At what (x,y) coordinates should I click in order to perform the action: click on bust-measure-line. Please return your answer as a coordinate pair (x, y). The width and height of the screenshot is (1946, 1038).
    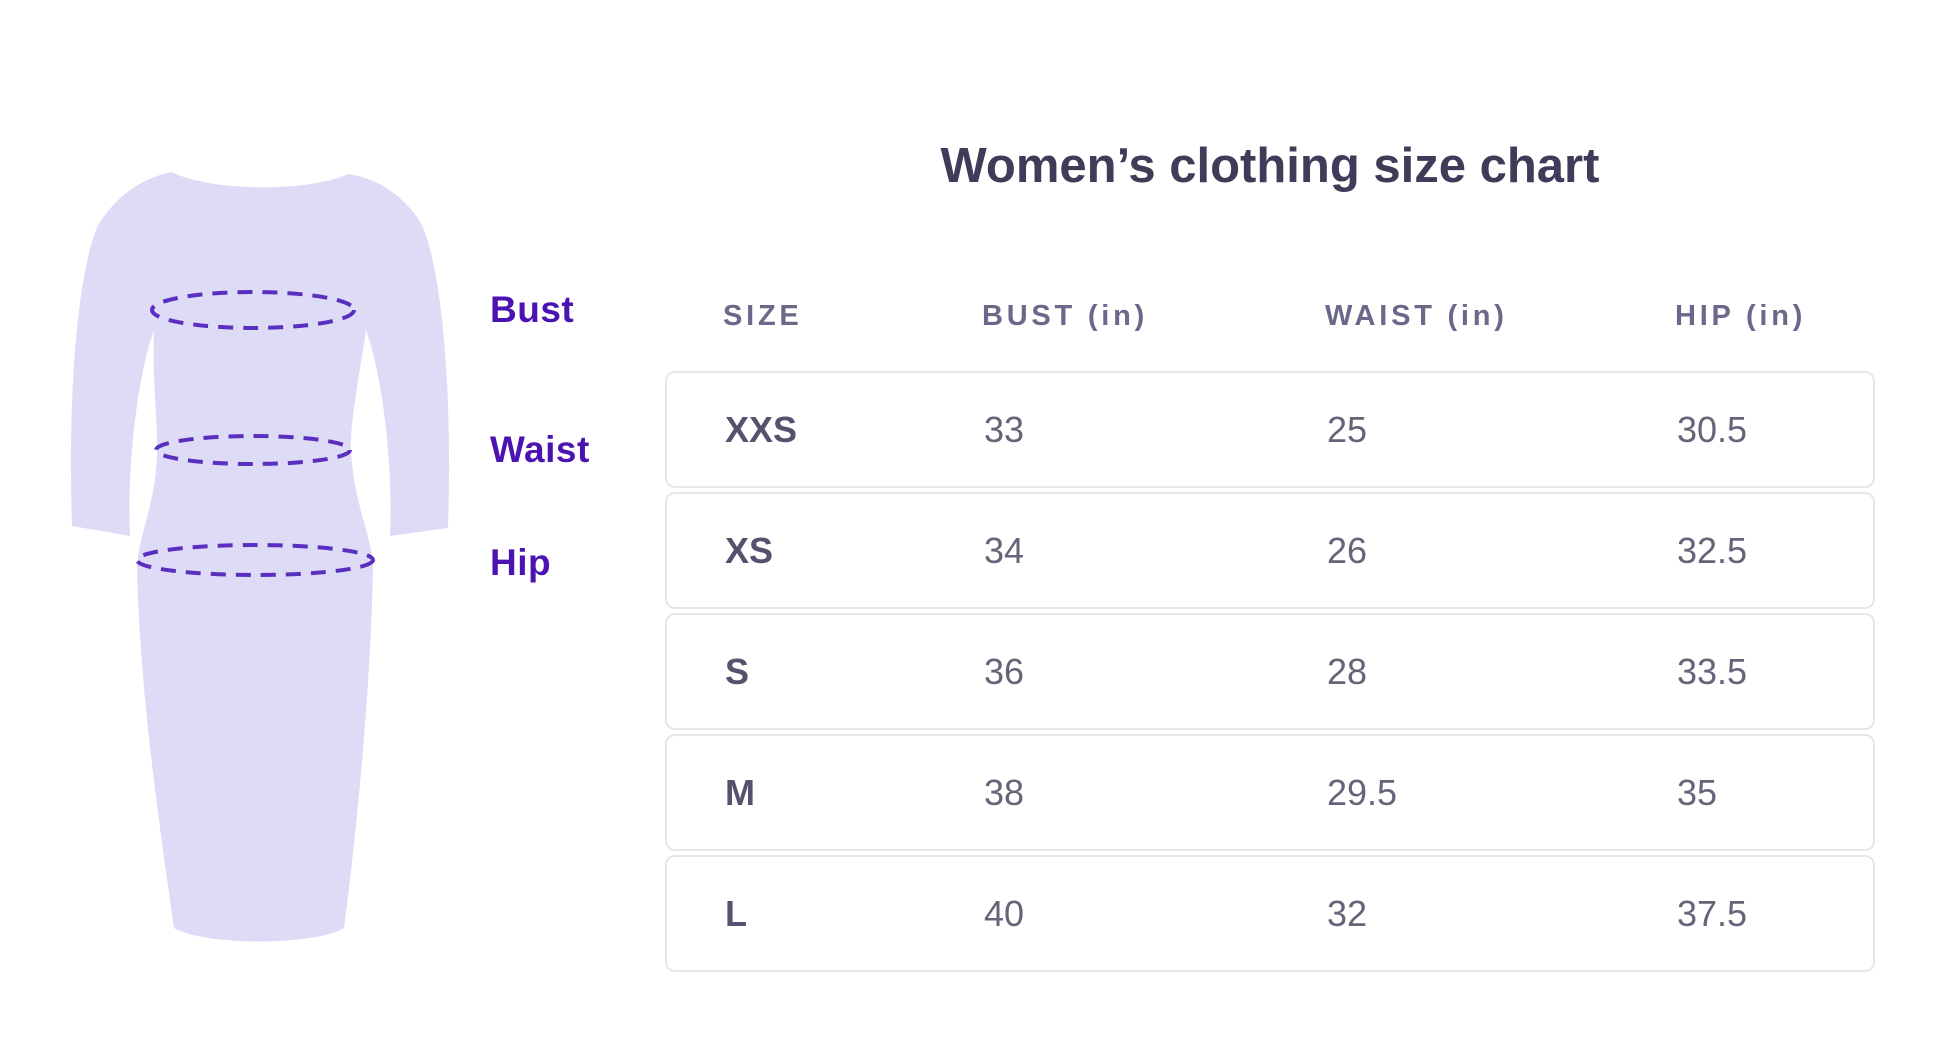
    Looking at the image, I should click on (253, 310).